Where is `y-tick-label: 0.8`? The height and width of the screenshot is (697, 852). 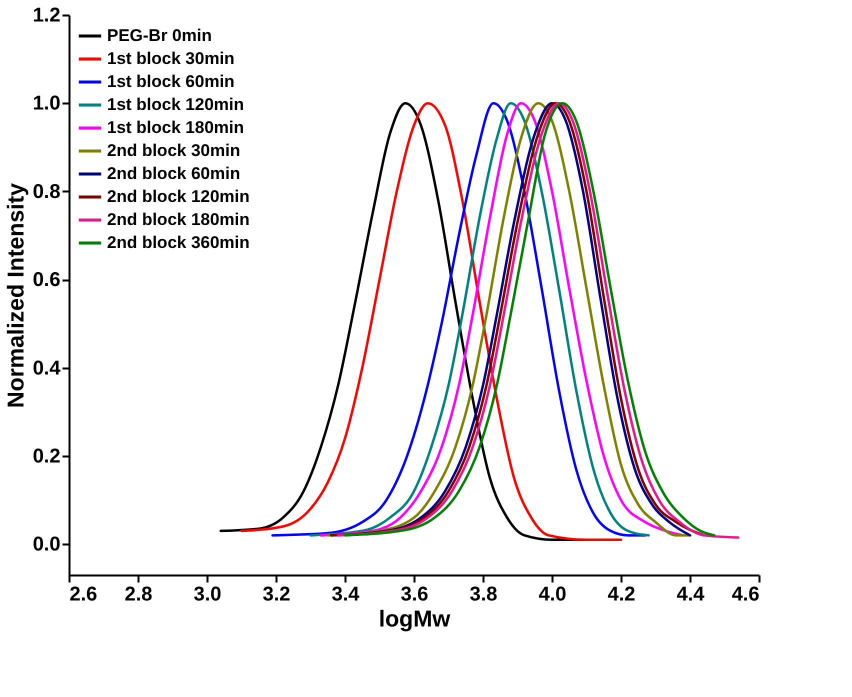 y-tick-label: 0.8 is located at coordinates (46, 191).